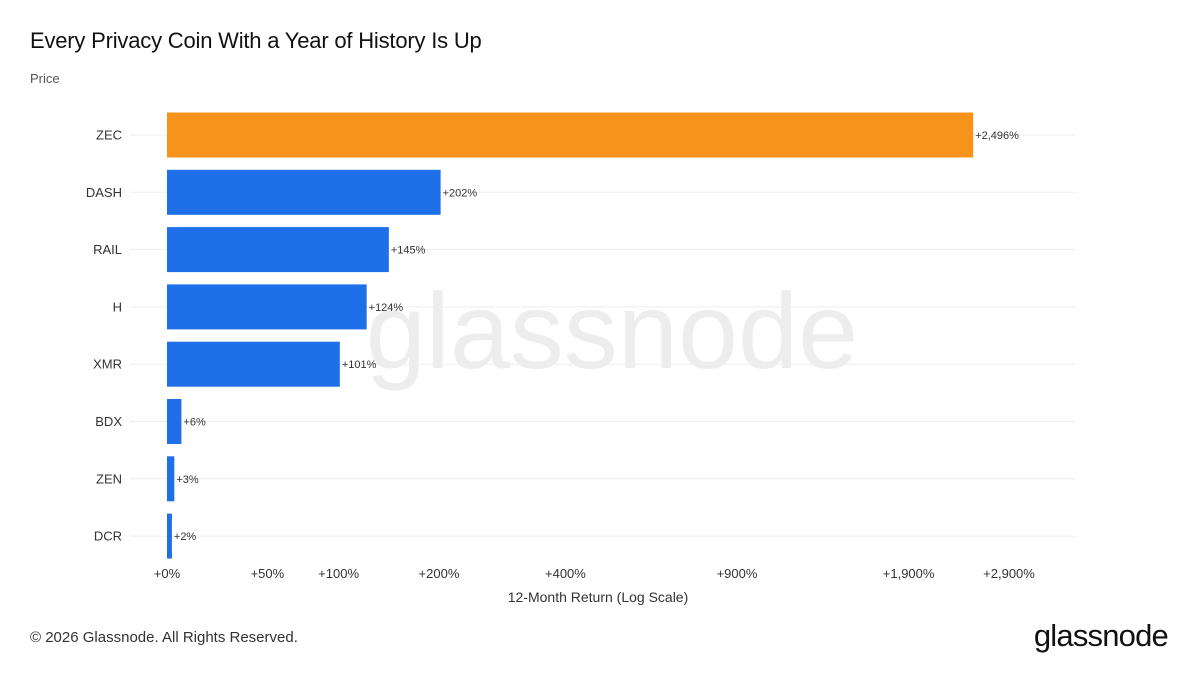  Describe the element at coordinates (107, 364) in the screenshot. I see `category-label: XMR` at that location.